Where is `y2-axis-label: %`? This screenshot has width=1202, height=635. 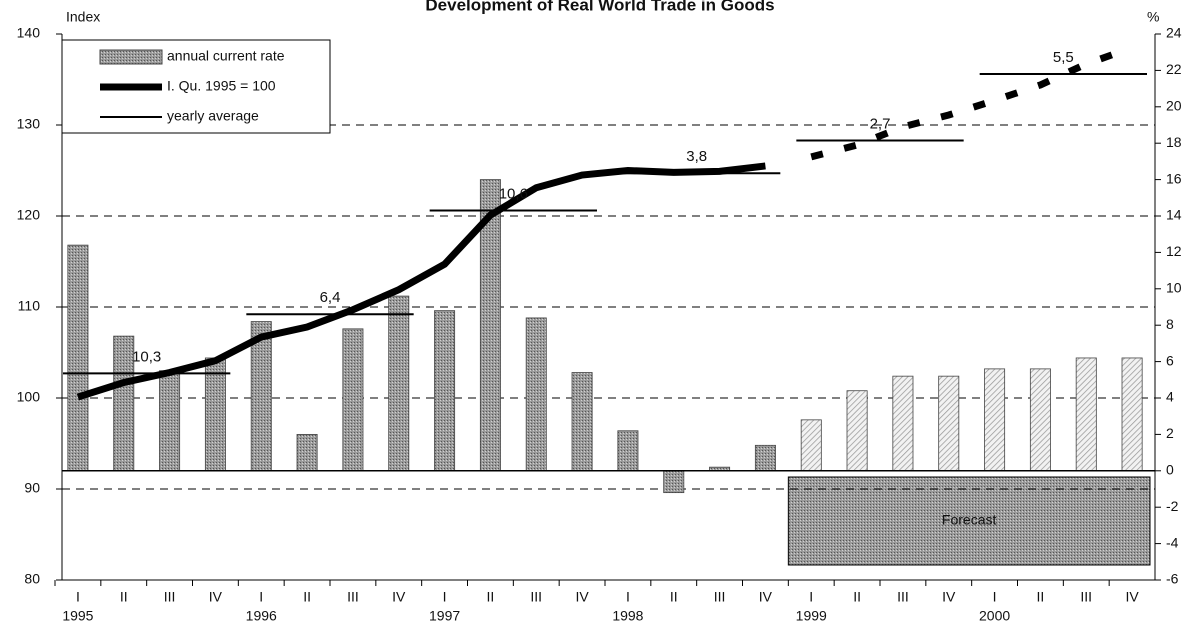
y2-axis-label: % is located at coordinates (1153, 17).